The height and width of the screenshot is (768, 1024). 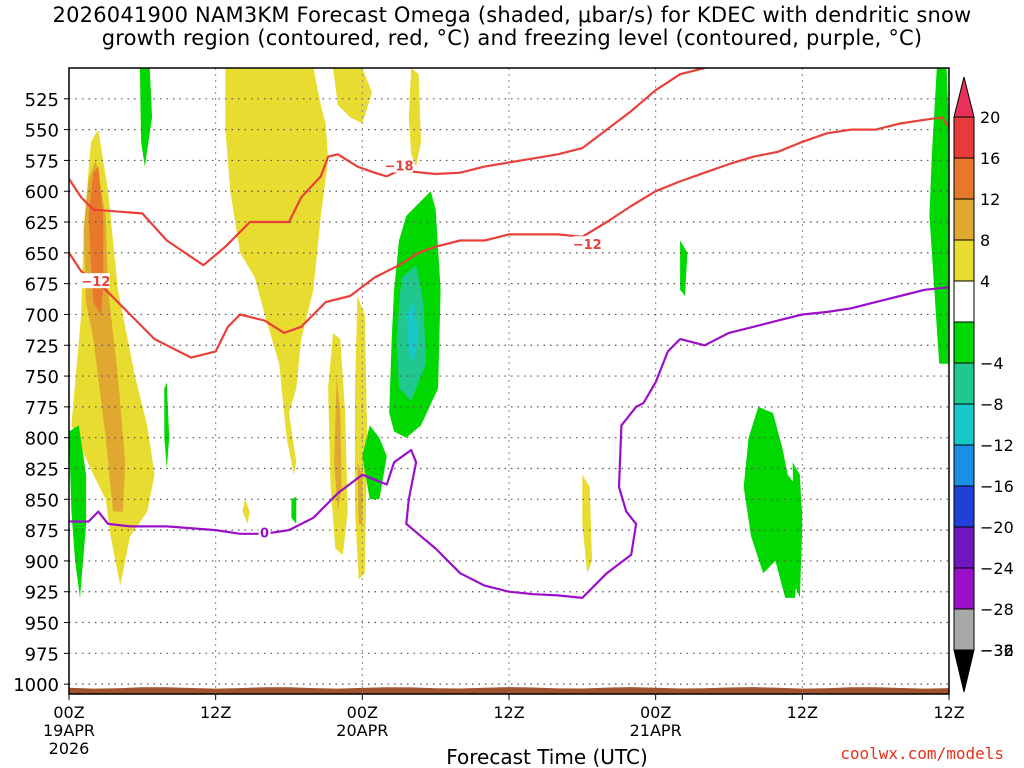 What do you see at coordinates (990, 117) in the screenshot?
I see `colorbar-label-0: 20` at bounding box center [990, 117].